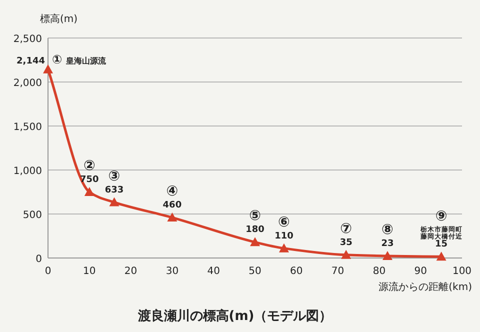 This screenshot has height=332, width=480. Describe the element at coordinates (27, 171) in the screenshot. I see `ytick: 1,000` at that location.